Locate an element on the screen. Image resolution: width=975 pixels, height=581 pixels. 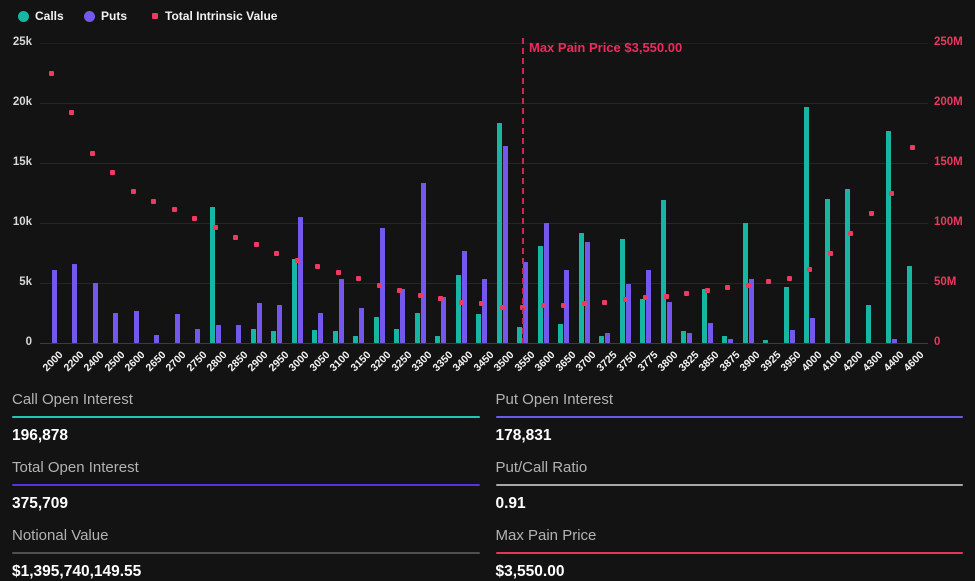
calls-series-icon is located at coordinates (23, 16).